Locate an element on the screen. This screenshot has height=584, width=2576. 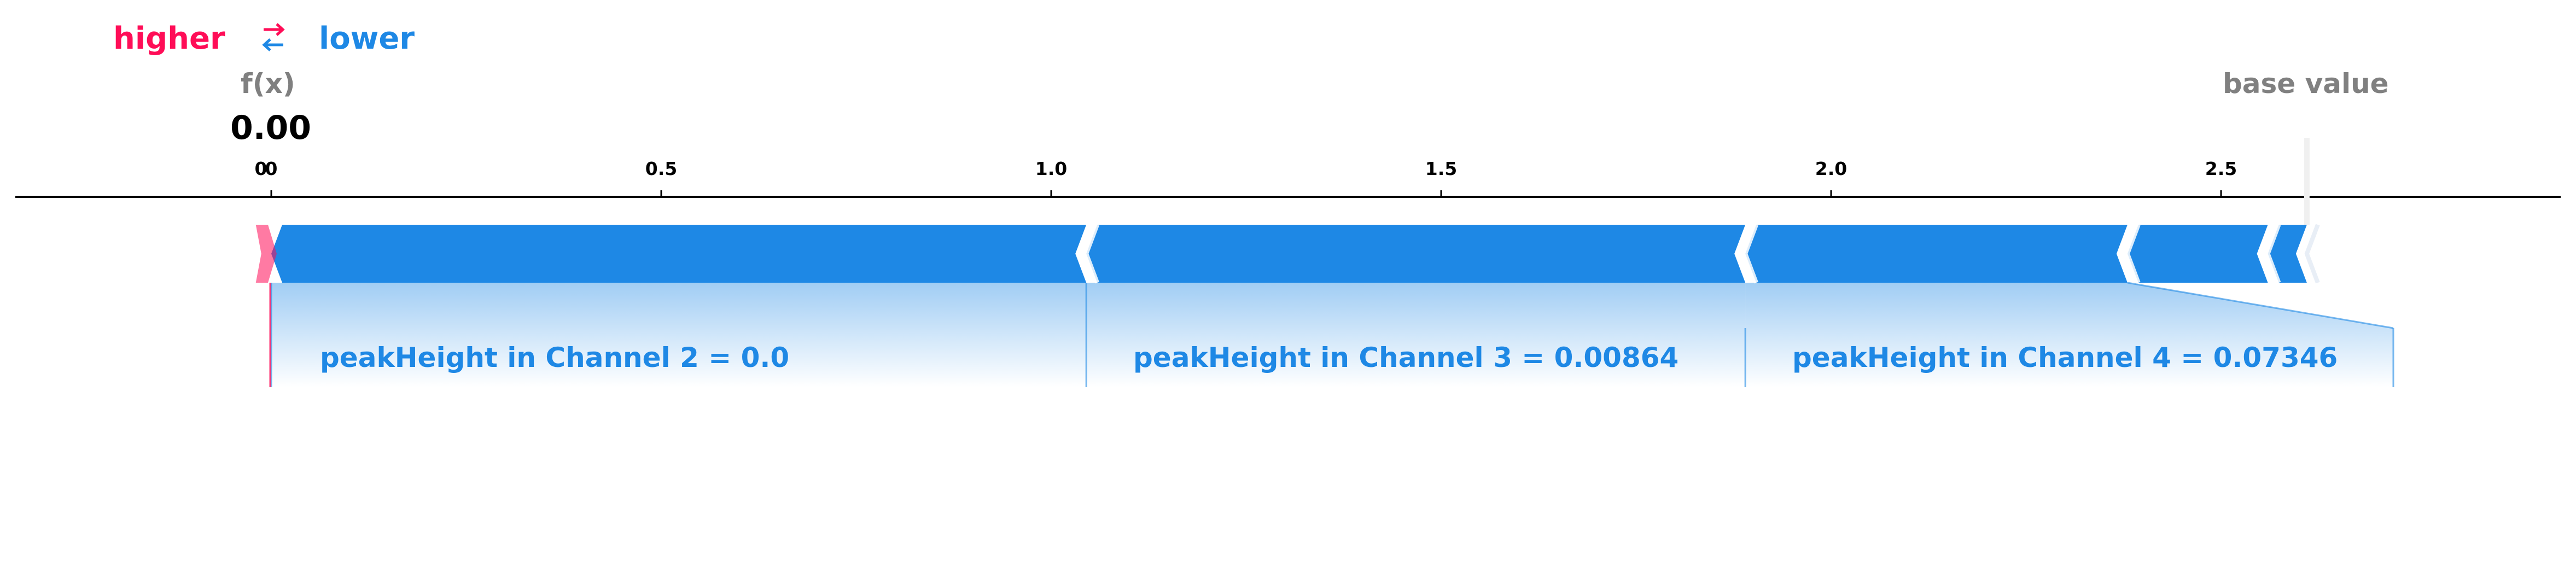
output-label: f(x) is located at coordinates (268, 84).